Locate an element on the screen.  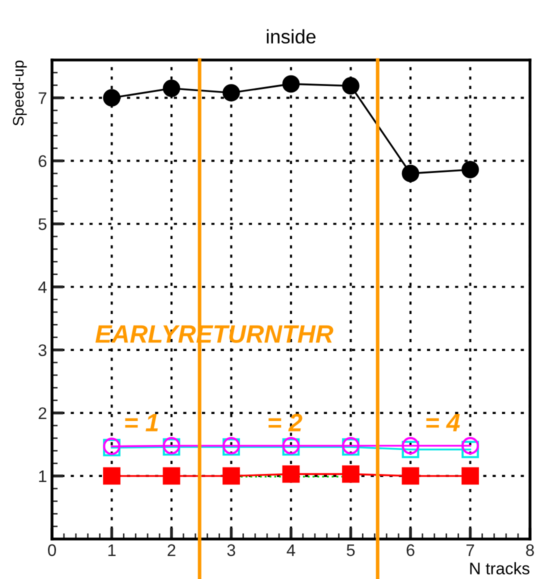
x-tick-label: 0 is located at coordinates (52, 550).